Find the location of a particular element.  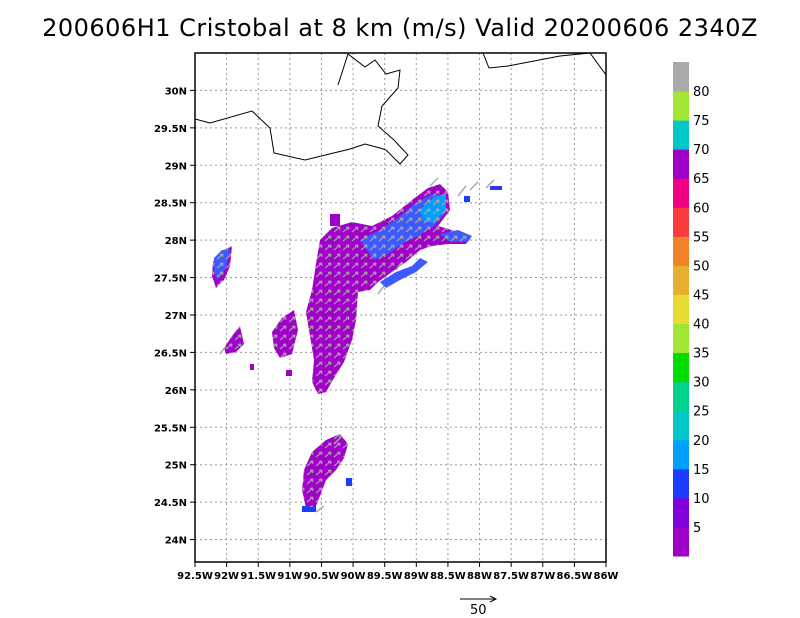

y-tick-label: 26N is located at coordinates (176, 391).